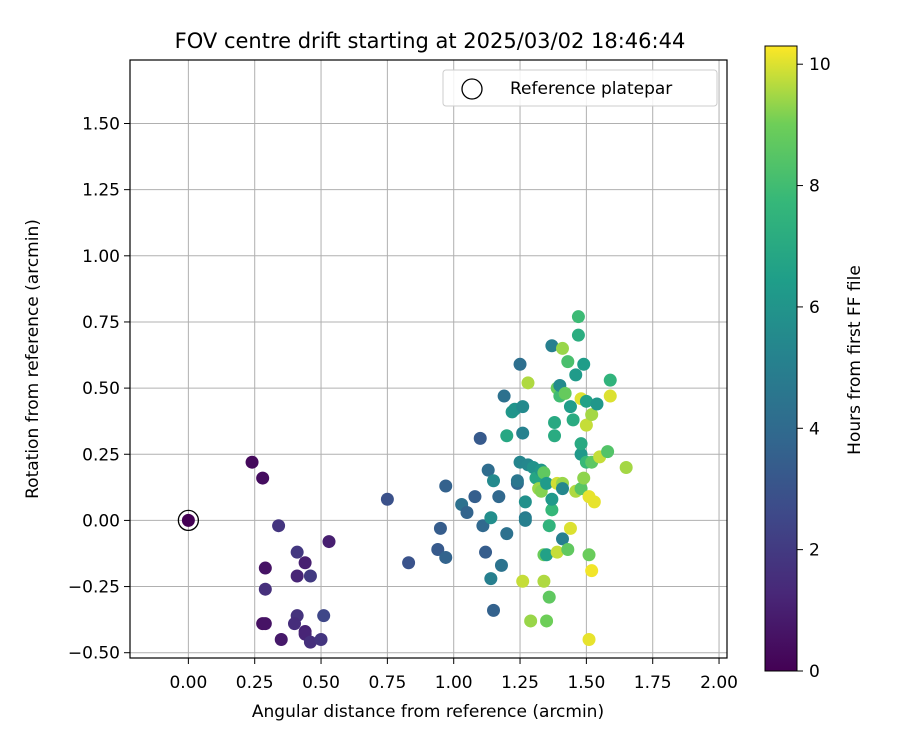  What do you see at coordinates (101, 521) in the screenshot?
I see `y-tick-label: 0.00` at bounding box center [101, 521].